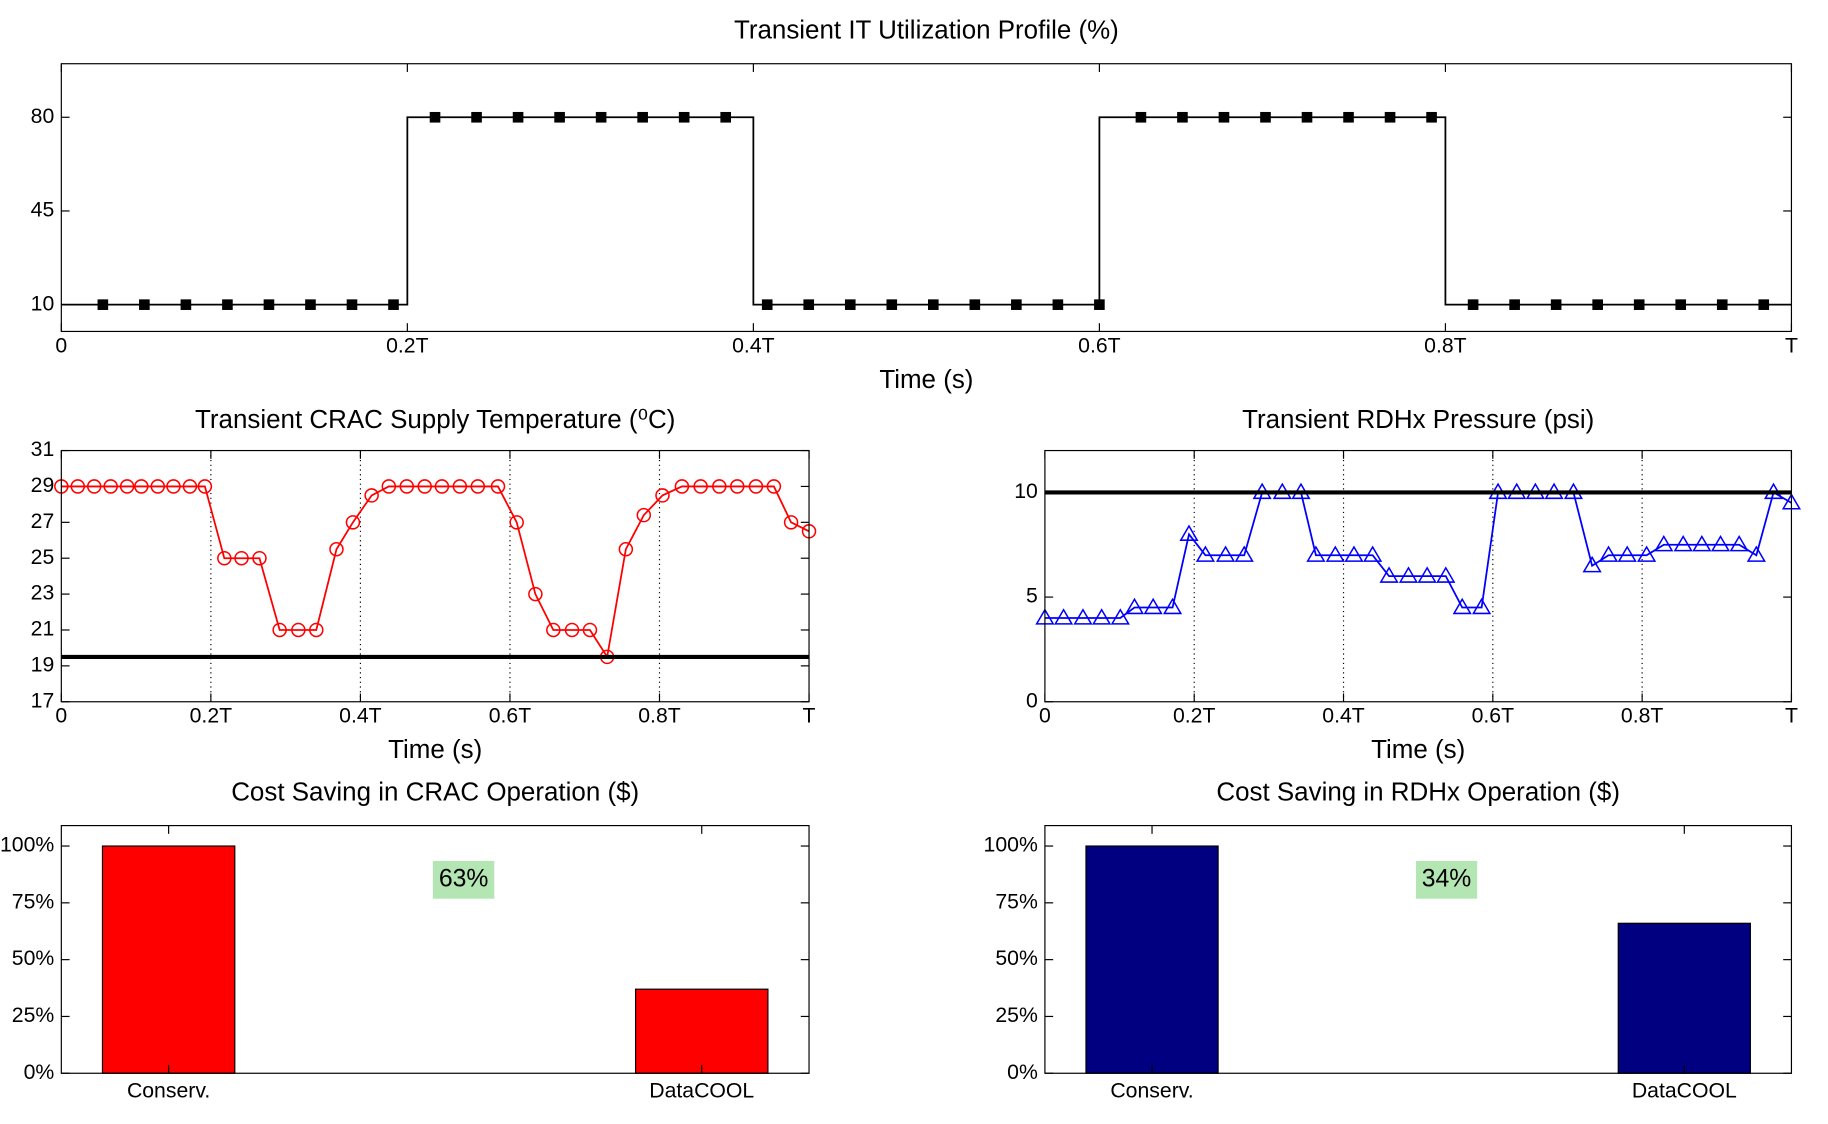  I want to click on bar, so click(701, 1031).